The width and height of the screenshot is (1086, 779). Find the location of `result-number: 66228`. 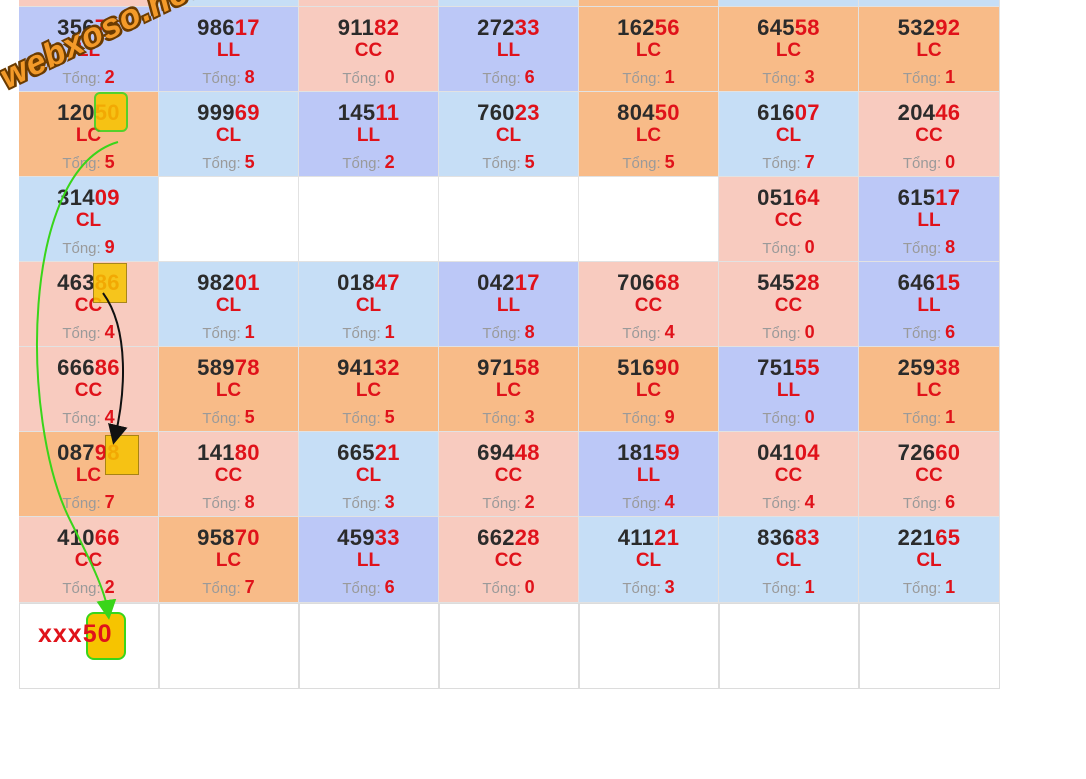

result-number: 66228 is located at coordinates (508, 538).